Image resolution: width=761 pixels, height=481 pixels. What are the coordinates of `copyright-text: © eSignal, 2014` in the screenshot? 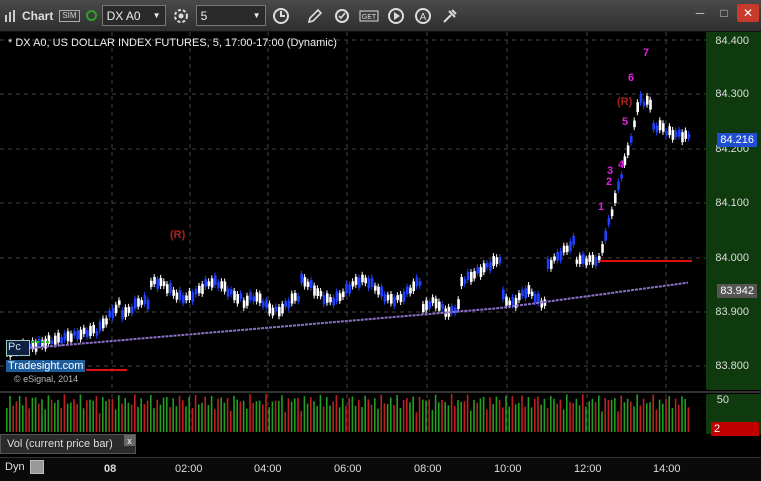 It's located at (46, 379).